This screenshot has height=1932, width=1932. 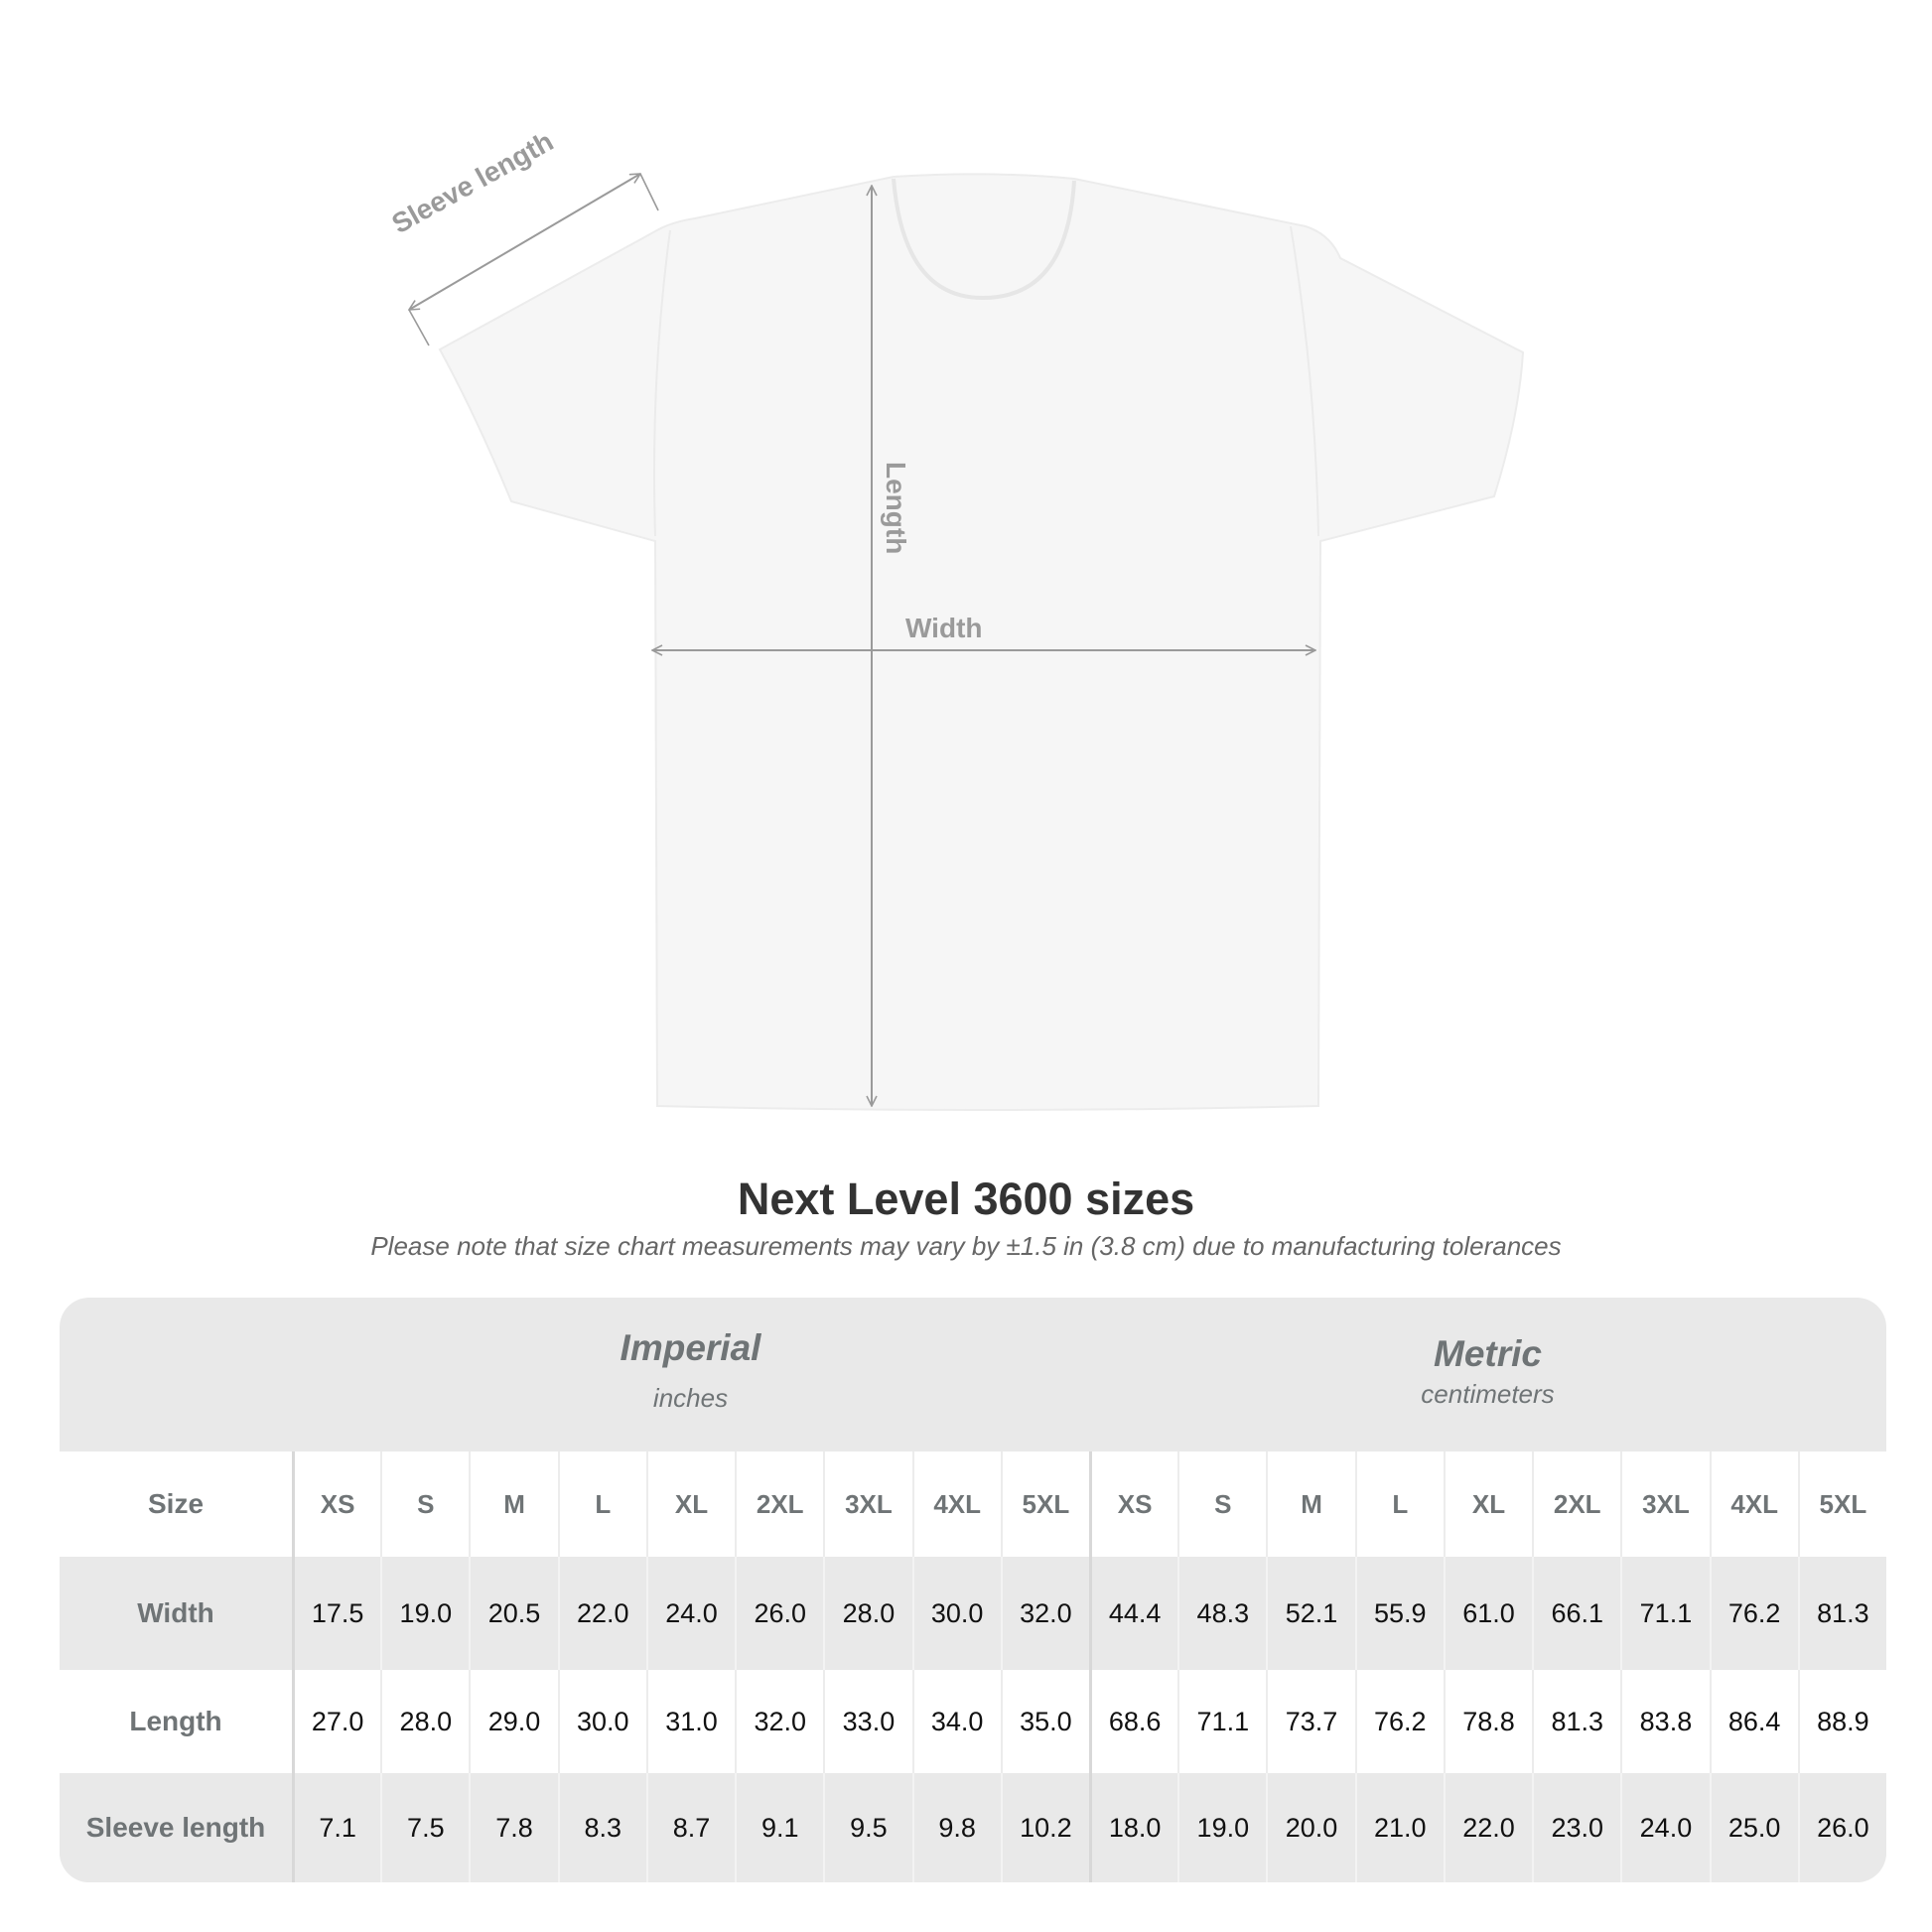 What do you see at coordinates (336, 1613) in the screenshot?
I see `table-cell: 17.5` at bounding box center [336, 1613].